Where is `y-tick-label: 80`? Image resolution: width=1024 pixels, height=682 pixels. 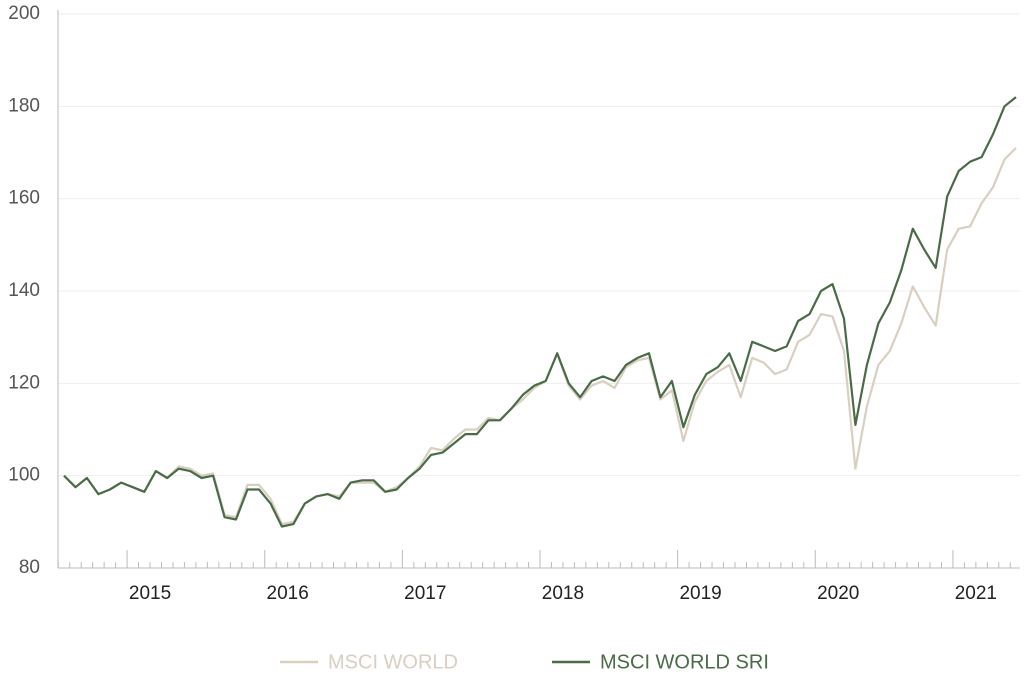
y-tick-label: 80 is located at coordinates (29, 567).